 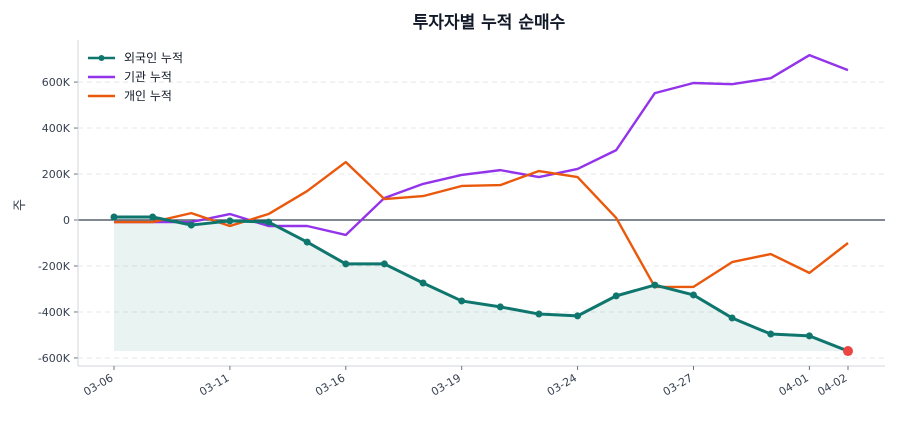 I want to click on x-tick-label: 03-11, so click(x=214, y=384).